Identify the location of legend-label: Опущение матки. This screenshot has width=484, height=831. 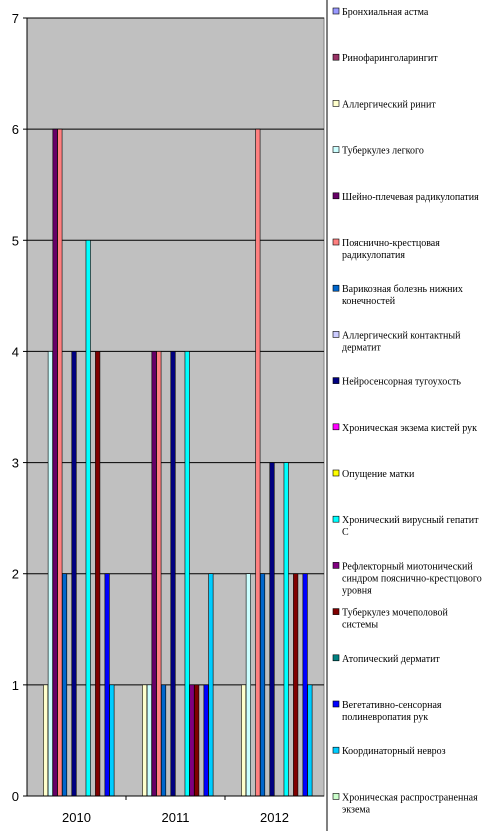
(378, 474).